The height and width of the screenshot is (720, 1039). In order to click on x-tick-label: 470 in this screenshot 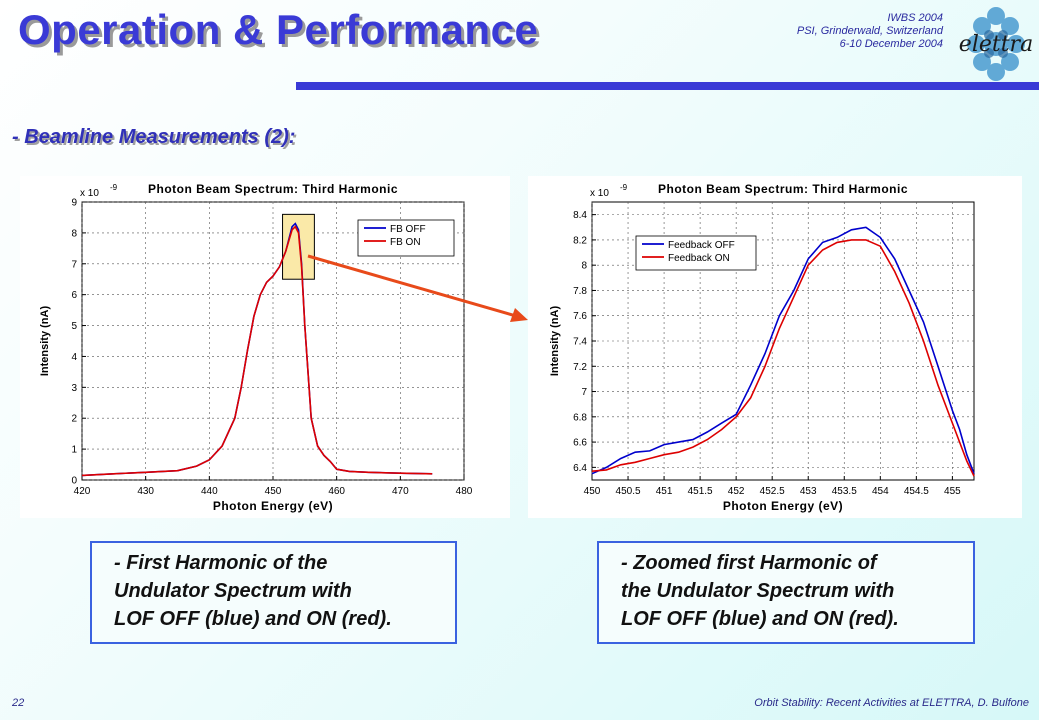, I will do `click(400, 491)`.